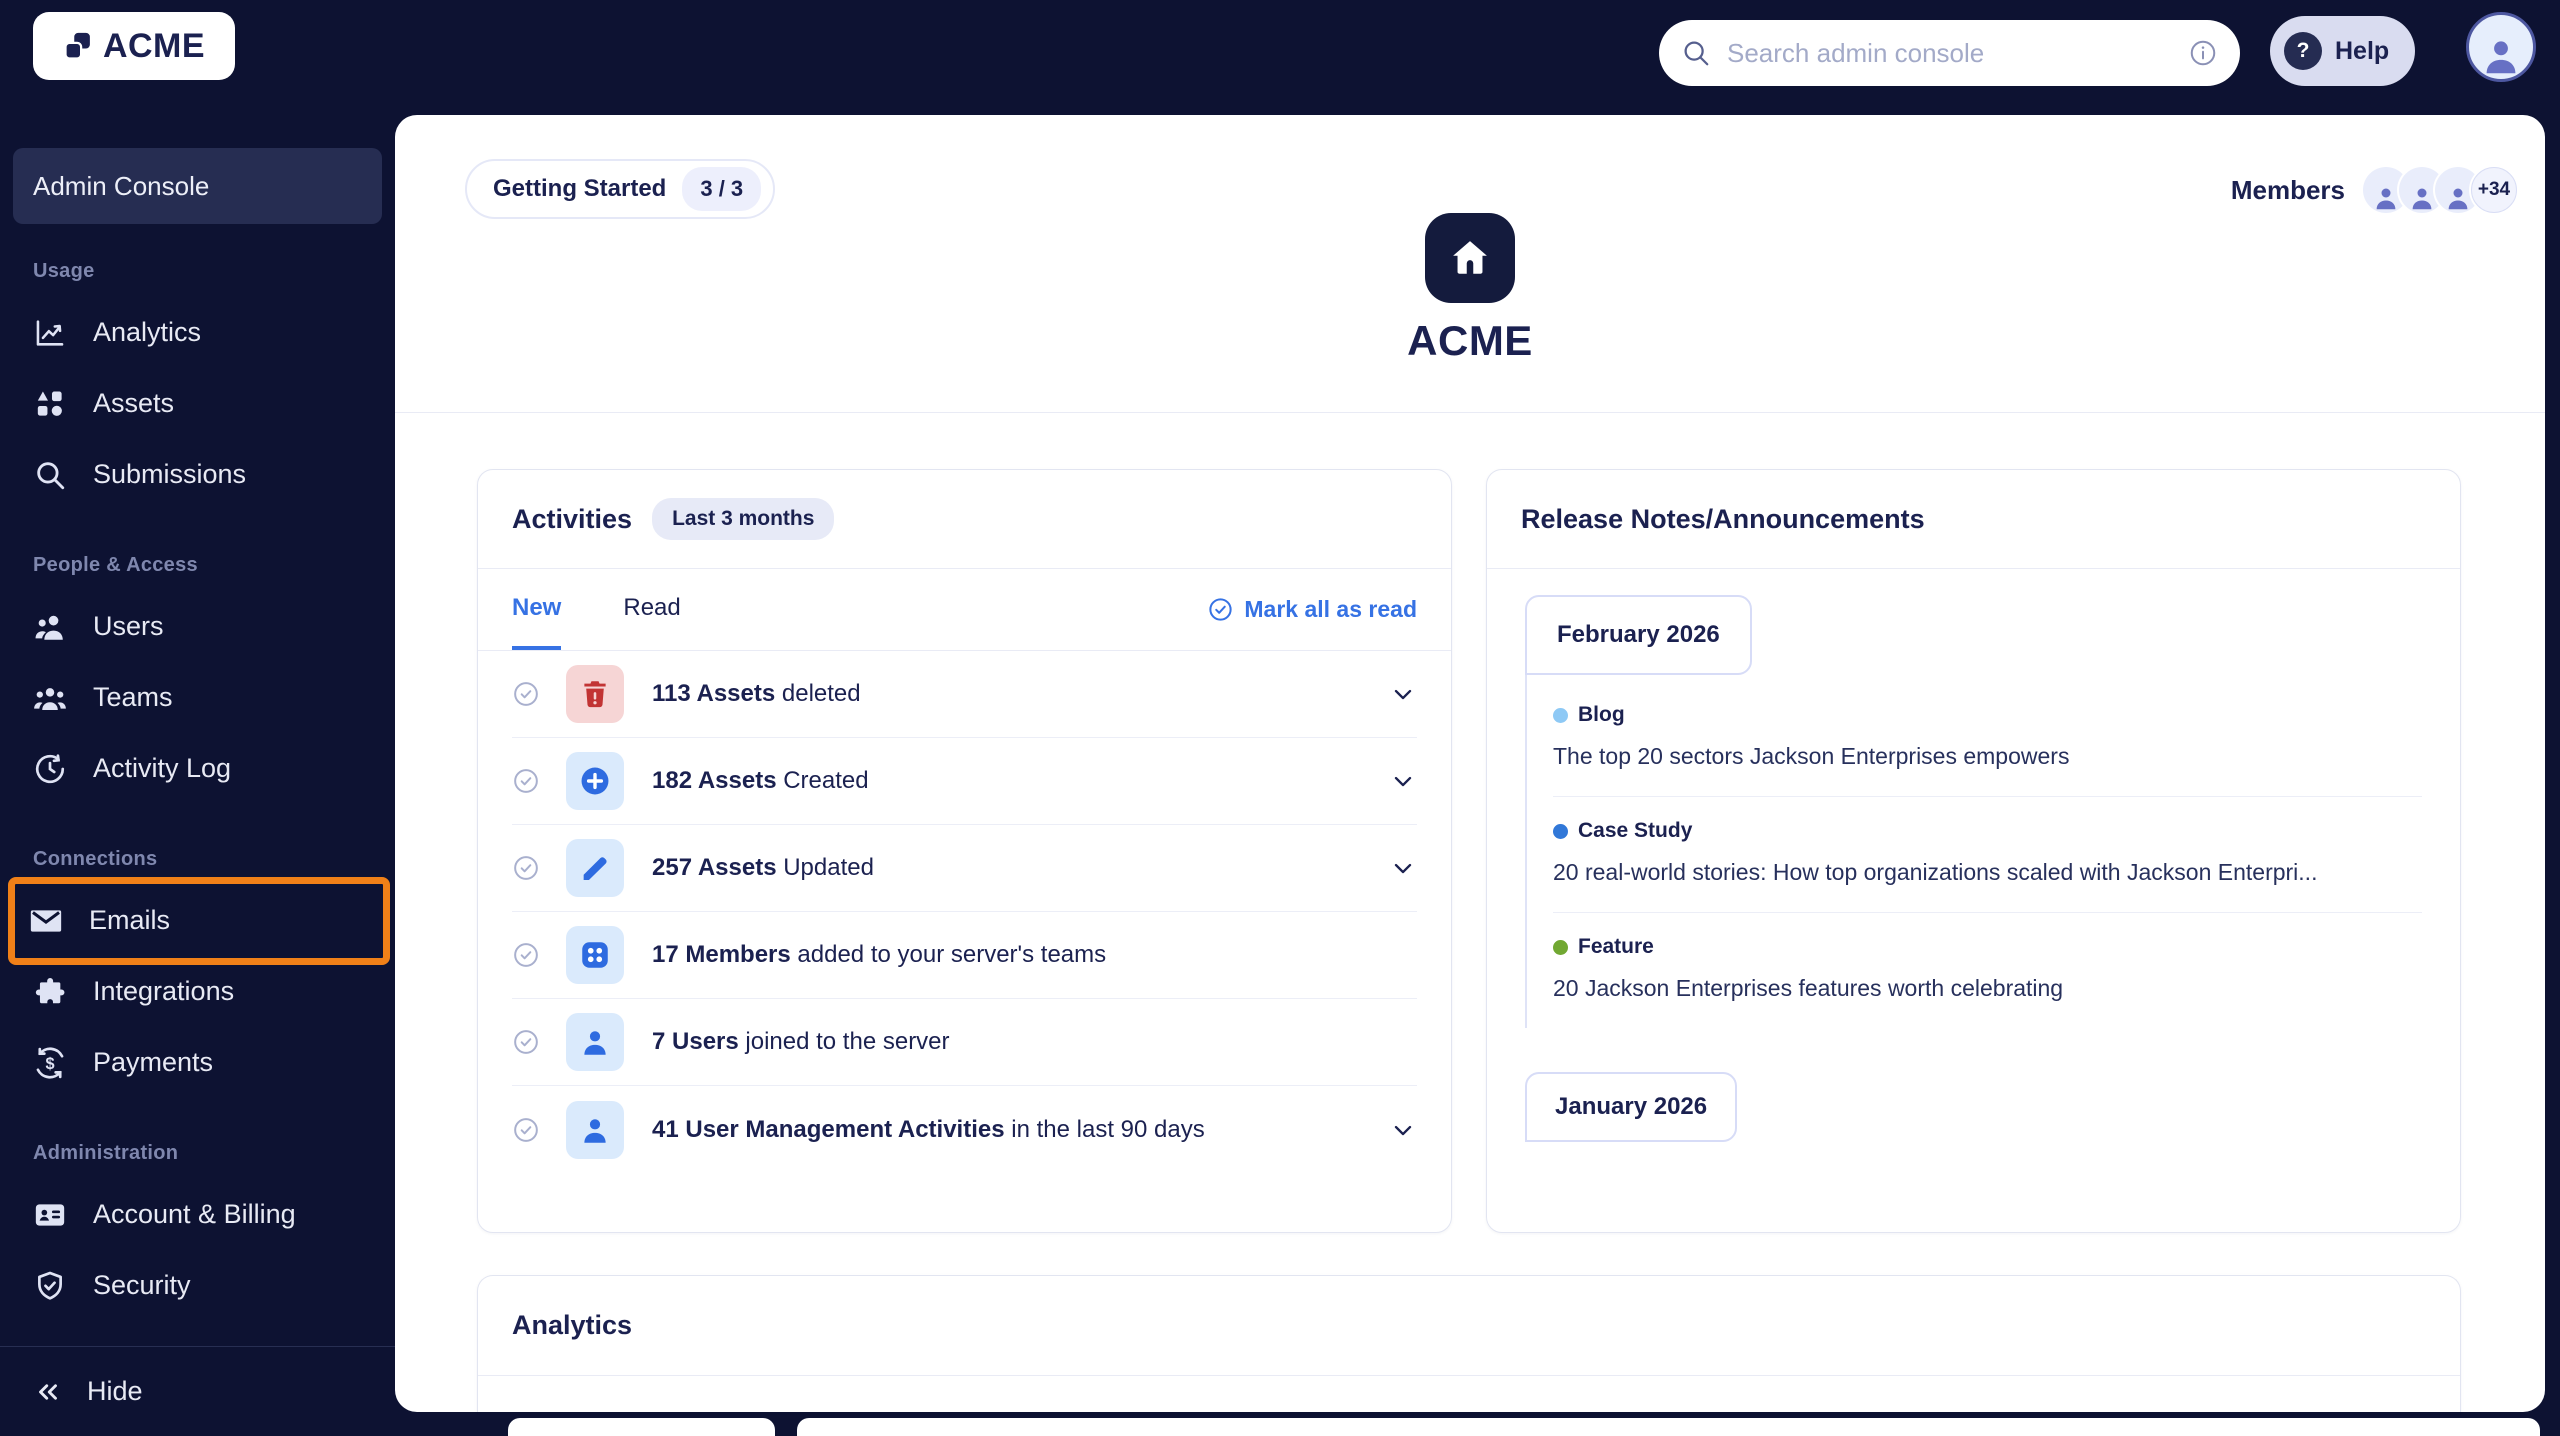  Describe the element at coordinates (194, 1214) in the screenshot. I see `sidebar-item-label: Account & Billing` at that location.